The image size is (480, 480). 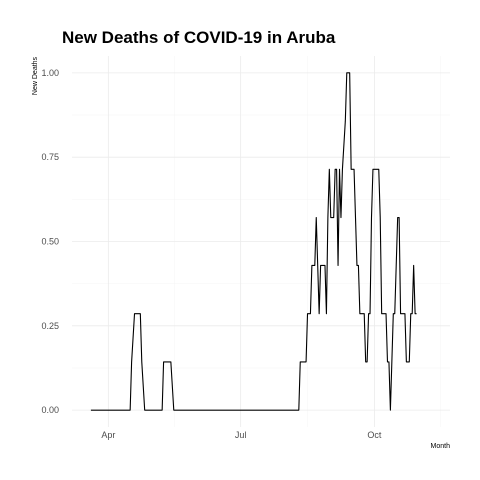 What do you see at coordinates (50, 73) in the screenshot?
I see `y-tick-label: 1.00` at bounding box center [50, 73].